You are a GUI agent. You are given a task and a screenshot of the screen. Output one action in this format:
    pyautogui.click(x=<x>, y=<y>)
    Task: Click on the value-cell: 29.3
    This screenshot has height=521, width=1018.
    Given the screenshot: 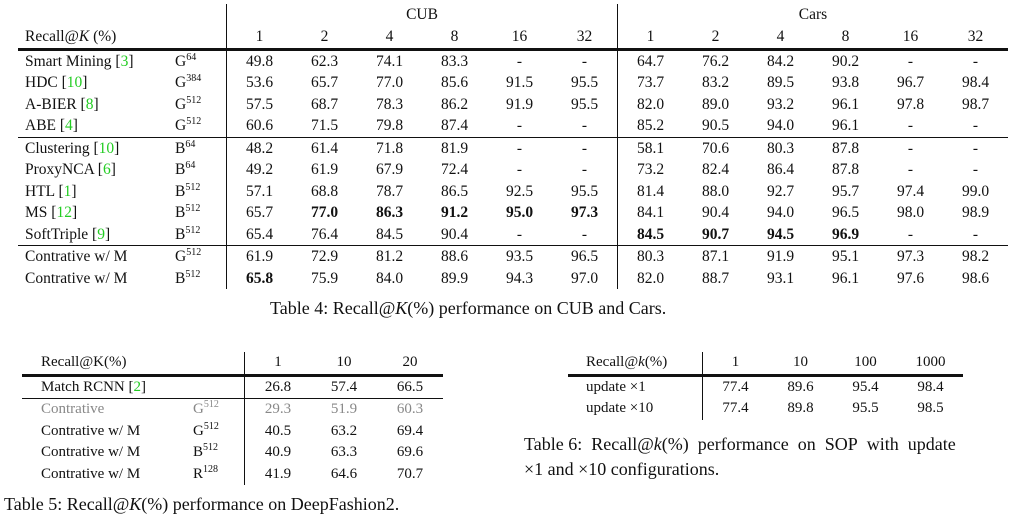 What is the action you would take?
    pyautogui.click(x=277, y=409)
    